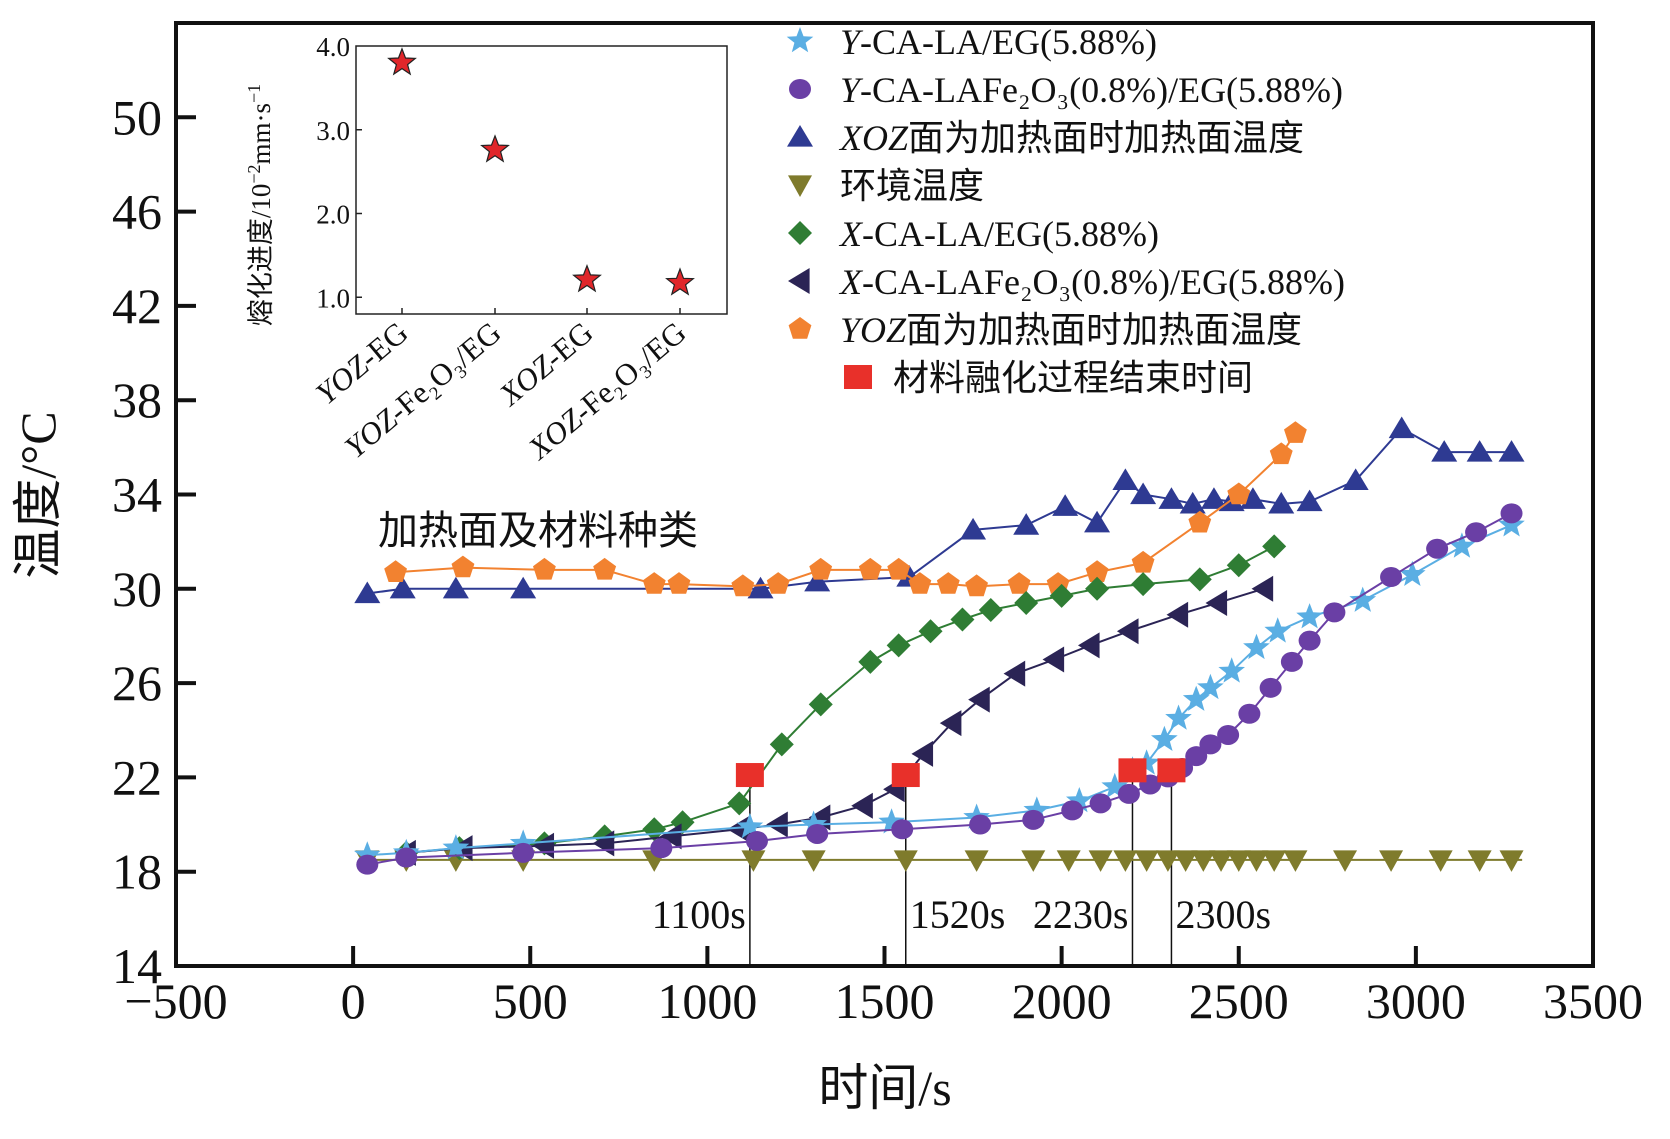 The width and height of the screenshot is (1670, 1139). What do you see at coordinates (154, 541) in the screenshot?
I see `y-axis: 14 18 22 26 30 34 38 42 46 50` at bounding box center [154, 541].